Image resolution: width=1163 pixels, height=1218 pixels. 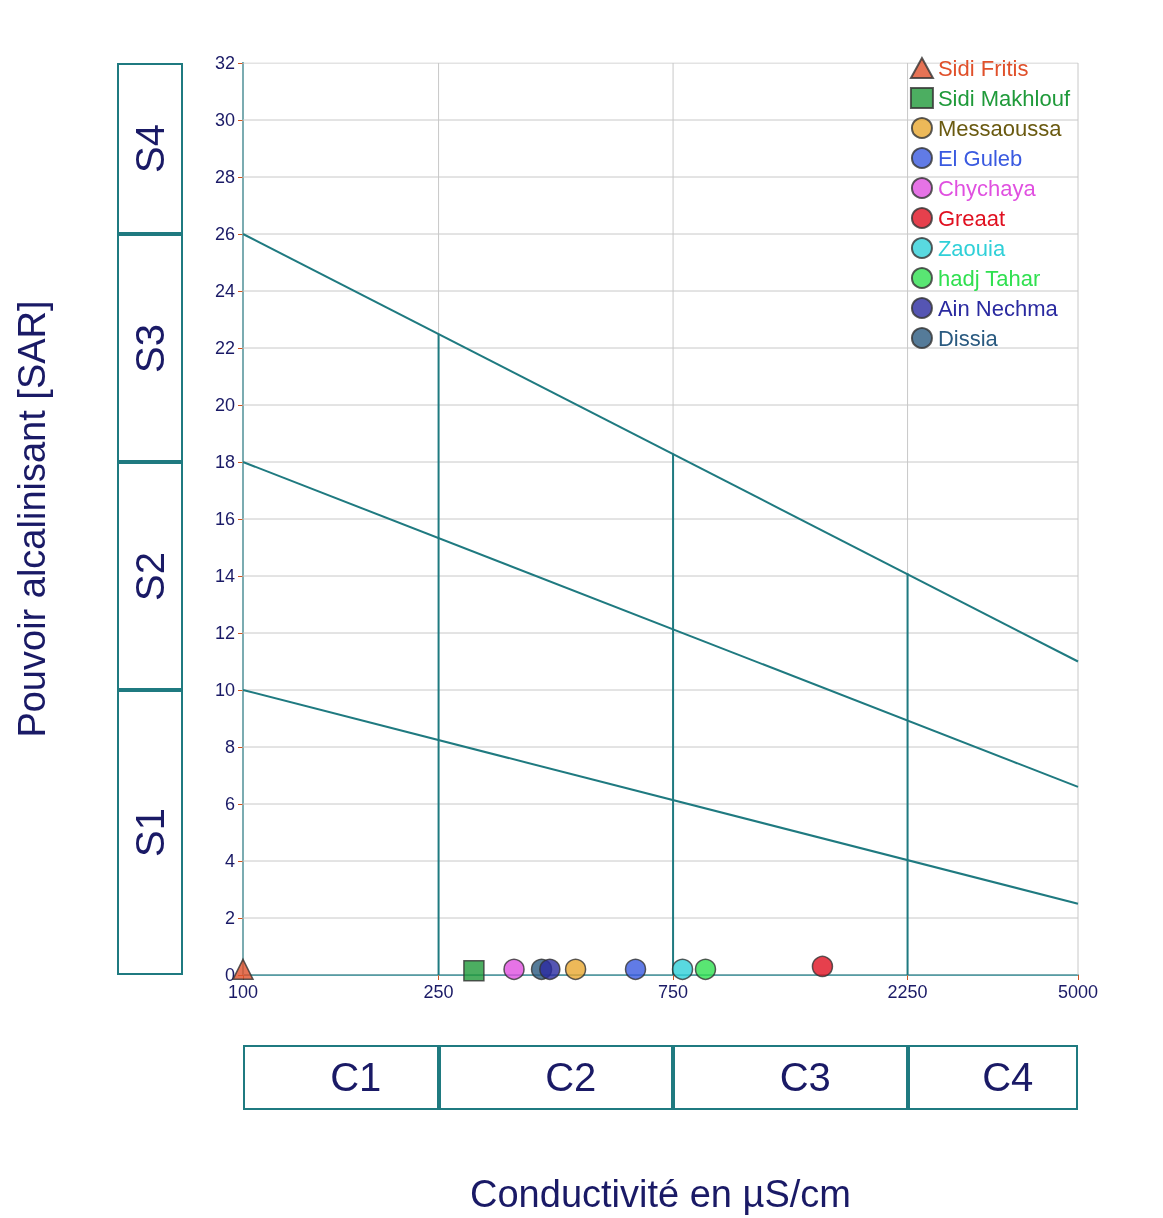 What do you see at coordinates (790, 1077) in the screenshot?
I see `class-box: C3` at bounding box center [790, 1077].